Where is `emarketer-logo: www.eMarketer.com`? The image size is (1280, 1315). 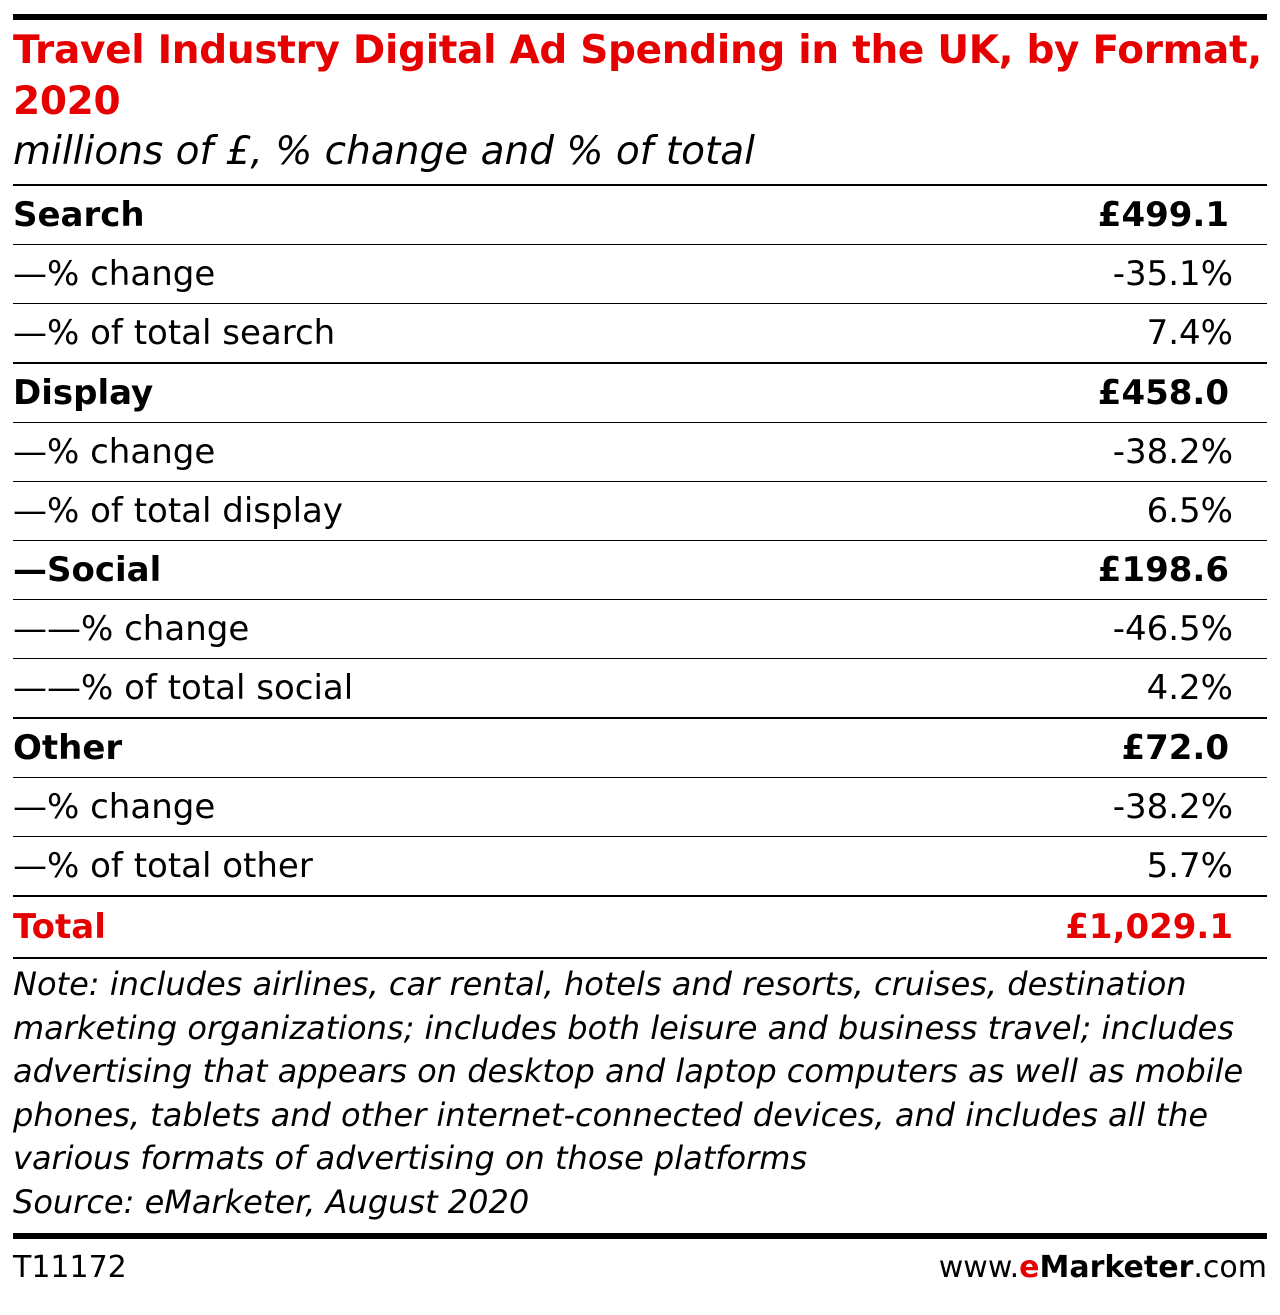 emarketer-logo: www.eMarketer.com is located at coordinates (1103, 1267).